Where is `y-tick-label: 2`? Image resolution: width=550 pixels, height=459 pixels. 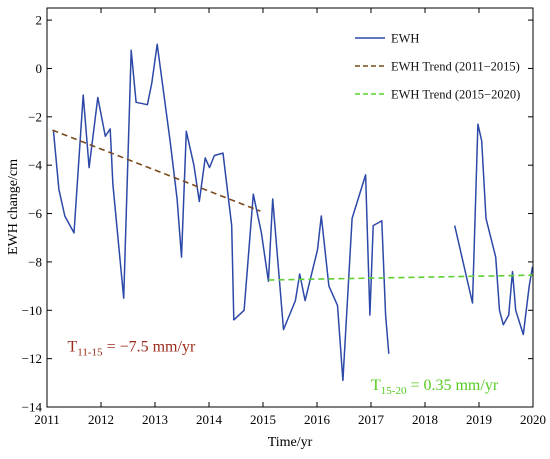 y-tick-label: 2 is located at coordinates (39, 20).